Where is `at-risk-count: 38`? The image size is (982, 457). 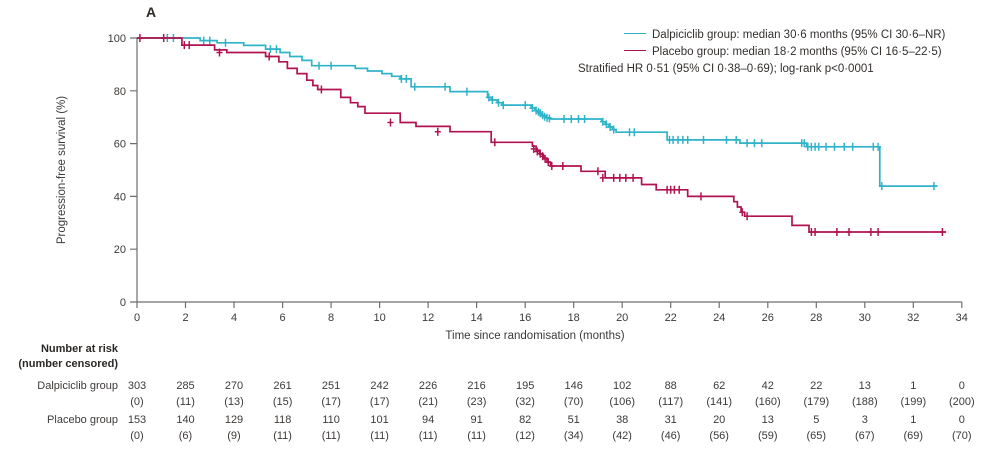
at-risk-count: 38 is located at coordinates (622, 420).